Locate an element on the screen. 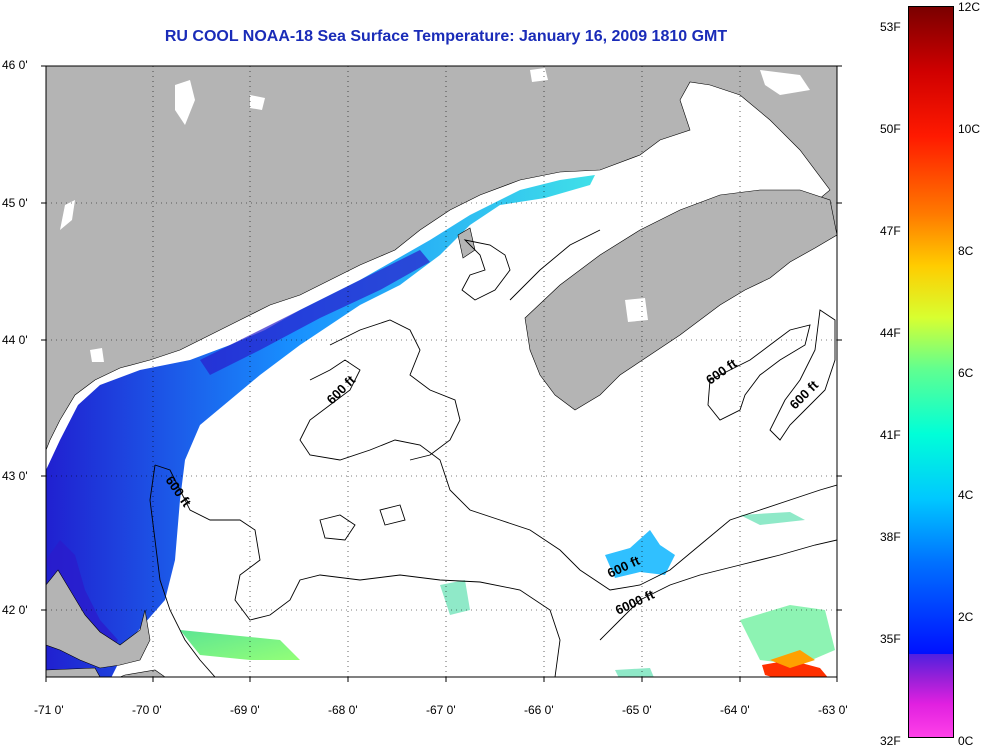  colorbar-c-label: 10C is located at coordinates (969, 129).